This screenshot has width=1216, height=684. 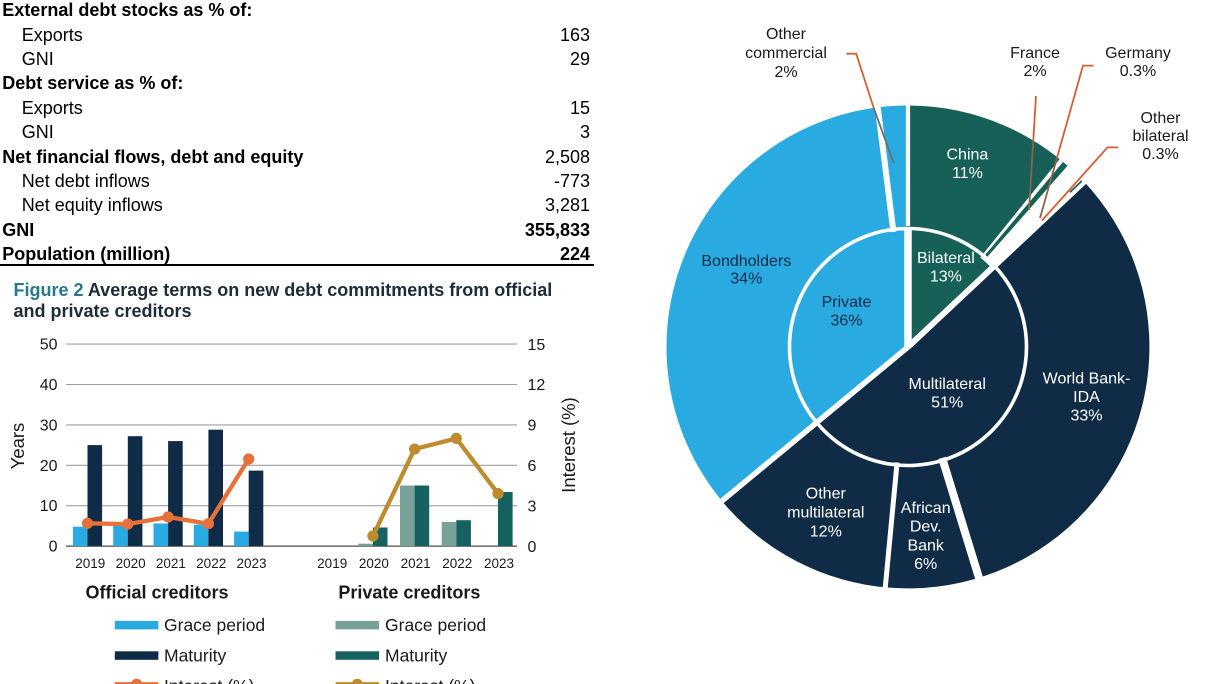 What do you see at coordinates (746, 261) in the screenshot?
I see `svg-text: Bondholders` at bounding box center [746, 261].